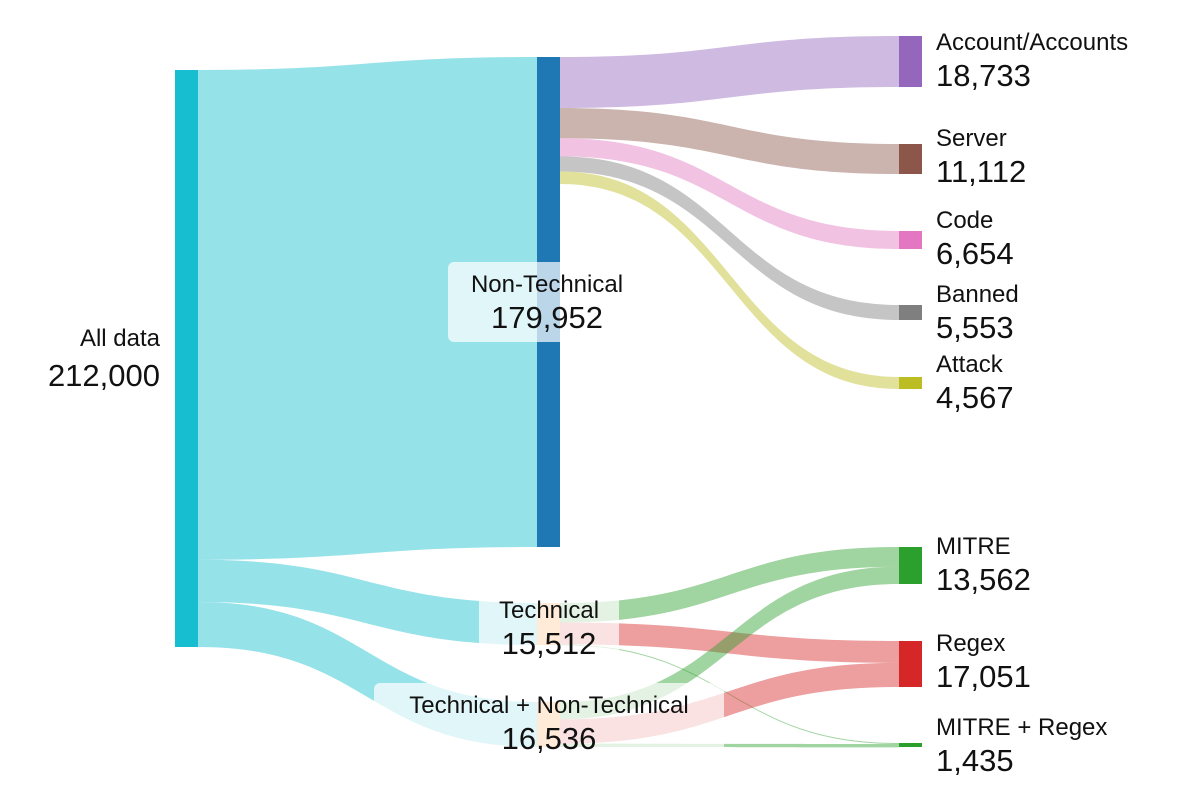 This screenshot has height=788, width=1200. What do you see at coordinates (1032, 42) in the screenshot?
I see `label-name-account: Account/Accounts` at bounding box center [1032, 42].